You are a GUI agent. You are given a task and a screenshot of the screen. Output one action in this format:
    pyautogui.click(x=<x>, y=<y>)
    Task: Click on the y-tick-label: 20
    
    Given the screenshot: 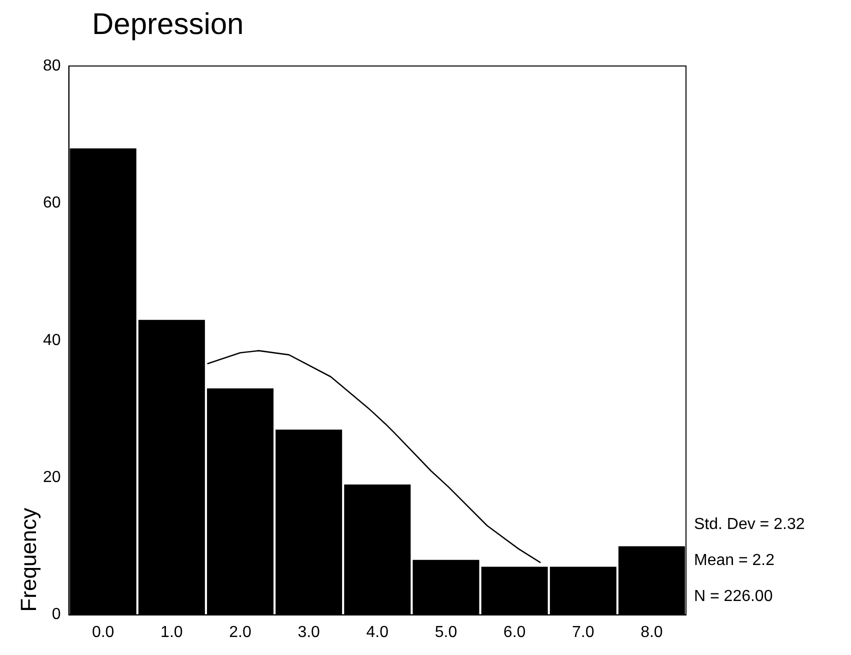 What is the action you would take?
    pyautogui.click(x=52, y=477)
    